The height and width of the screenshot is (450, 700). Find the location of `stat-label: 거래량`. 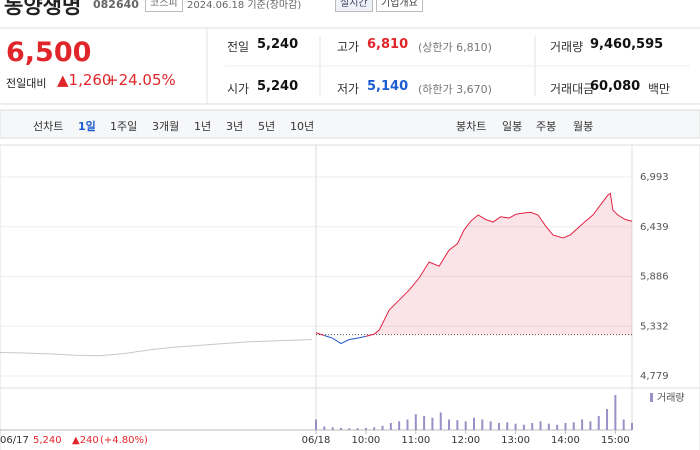

stat-label: 거래량 is located at coordinates (567, 47).